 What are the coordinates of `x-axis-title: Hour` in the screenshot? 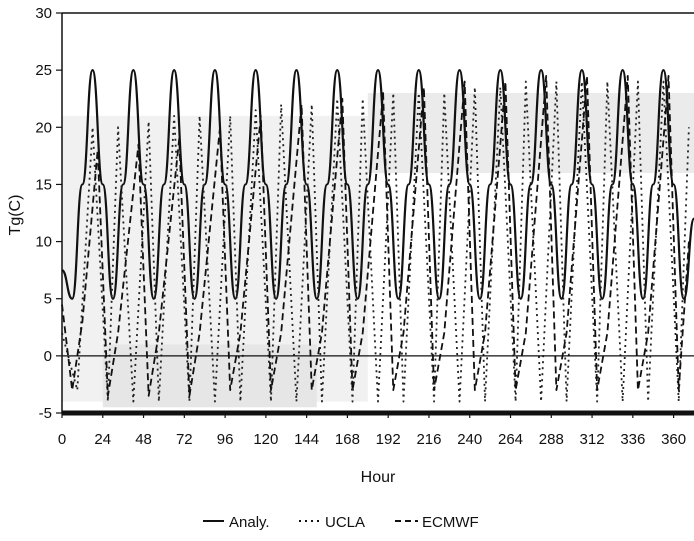 It's located at (378, 477).